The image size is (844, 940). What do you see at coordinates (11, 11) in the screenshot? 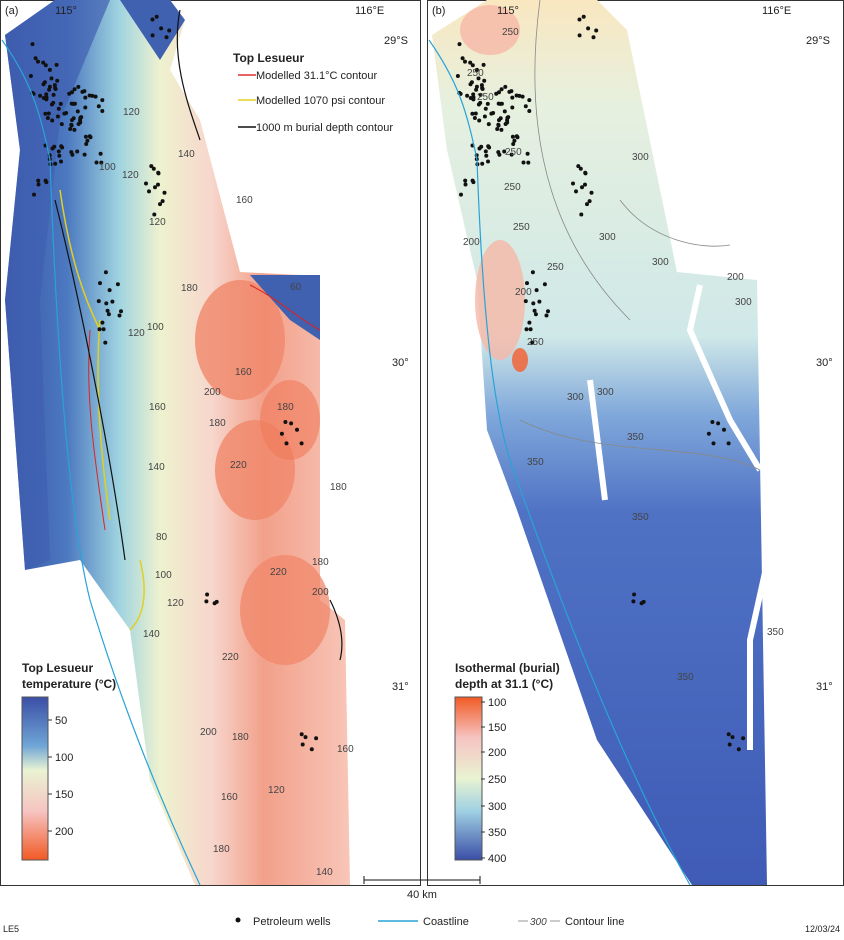
I see `panel-label: (a)` at bounding box center [11, 11].